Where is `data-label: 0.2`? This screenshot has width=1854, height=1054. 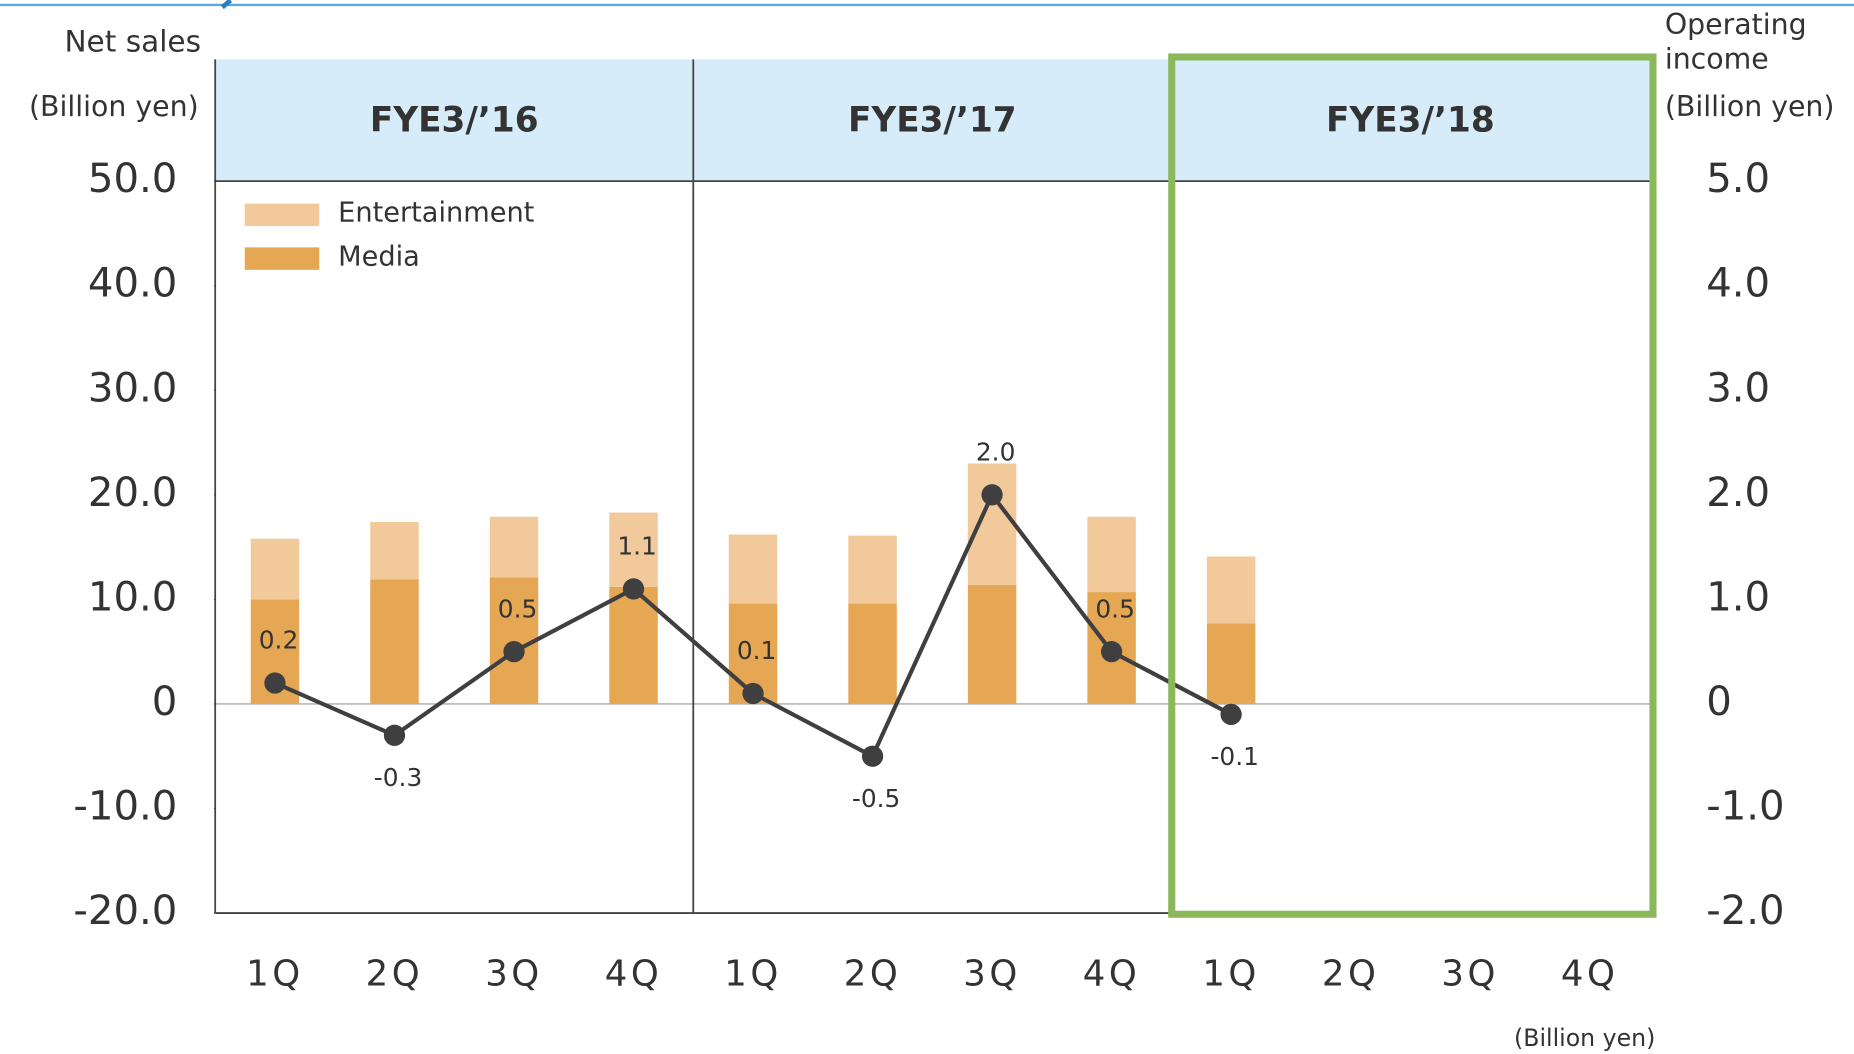 data-label: 0.2 is located at coordinates (279, 640).